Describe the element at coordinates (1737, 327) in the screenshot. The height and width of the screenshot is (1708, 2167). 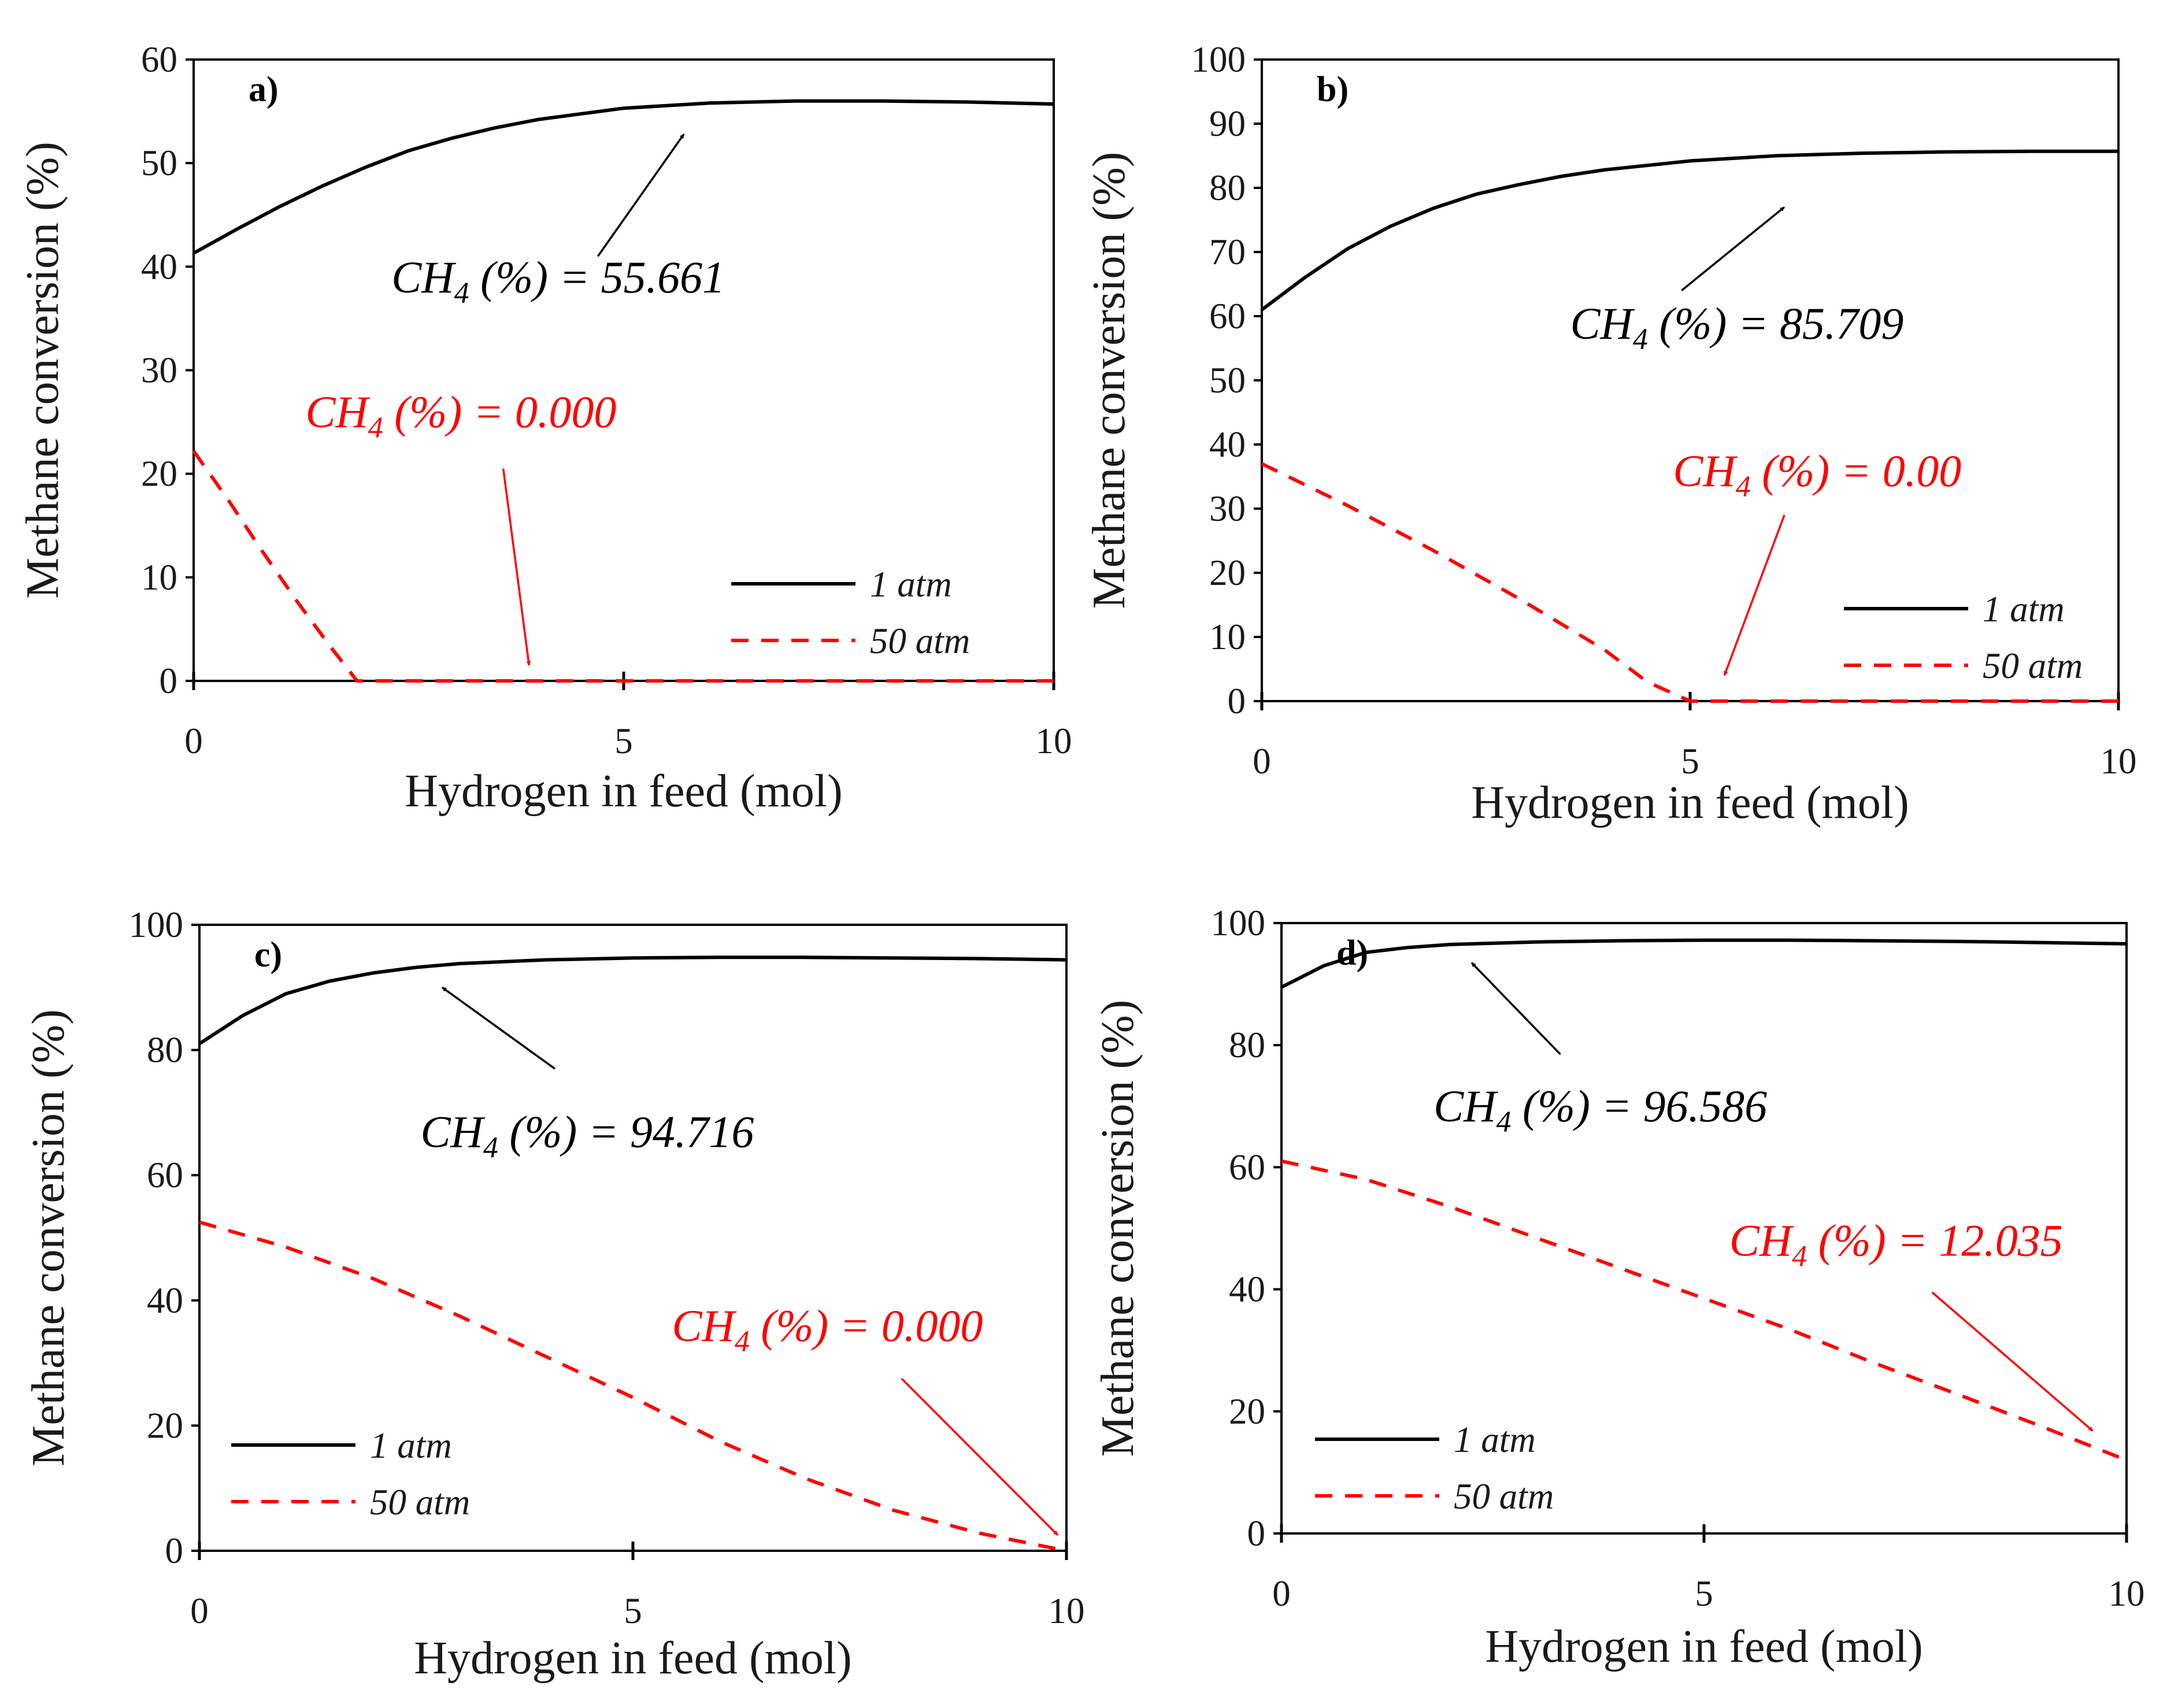
I see `annotation-label: CH4 (%) = 85.709` at that location.